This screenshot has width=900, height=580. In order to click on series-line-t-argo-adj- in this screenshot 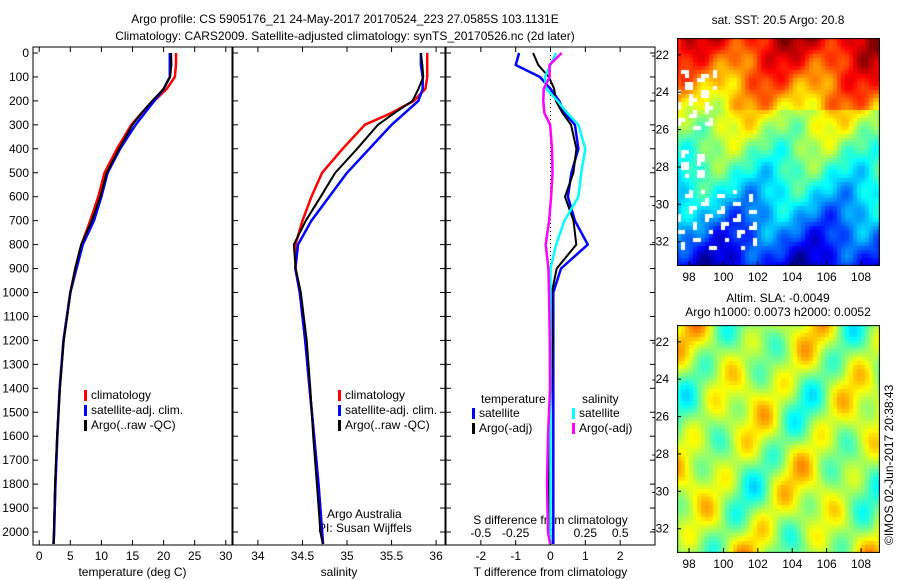, I will do `click(555, 298)`.